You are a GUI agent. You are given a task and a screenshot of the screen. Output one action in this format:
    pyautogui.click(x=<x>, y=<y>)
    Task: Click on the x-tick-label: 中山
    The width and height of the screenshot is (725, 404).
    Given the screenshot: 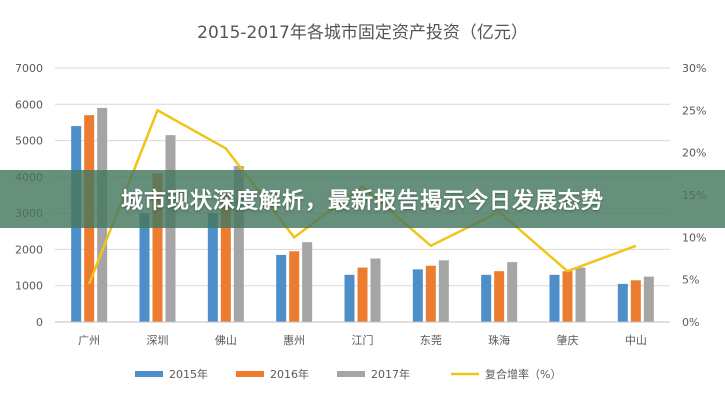 What is the action you would take?
    pyautogui.click(x=636, y=340)
    